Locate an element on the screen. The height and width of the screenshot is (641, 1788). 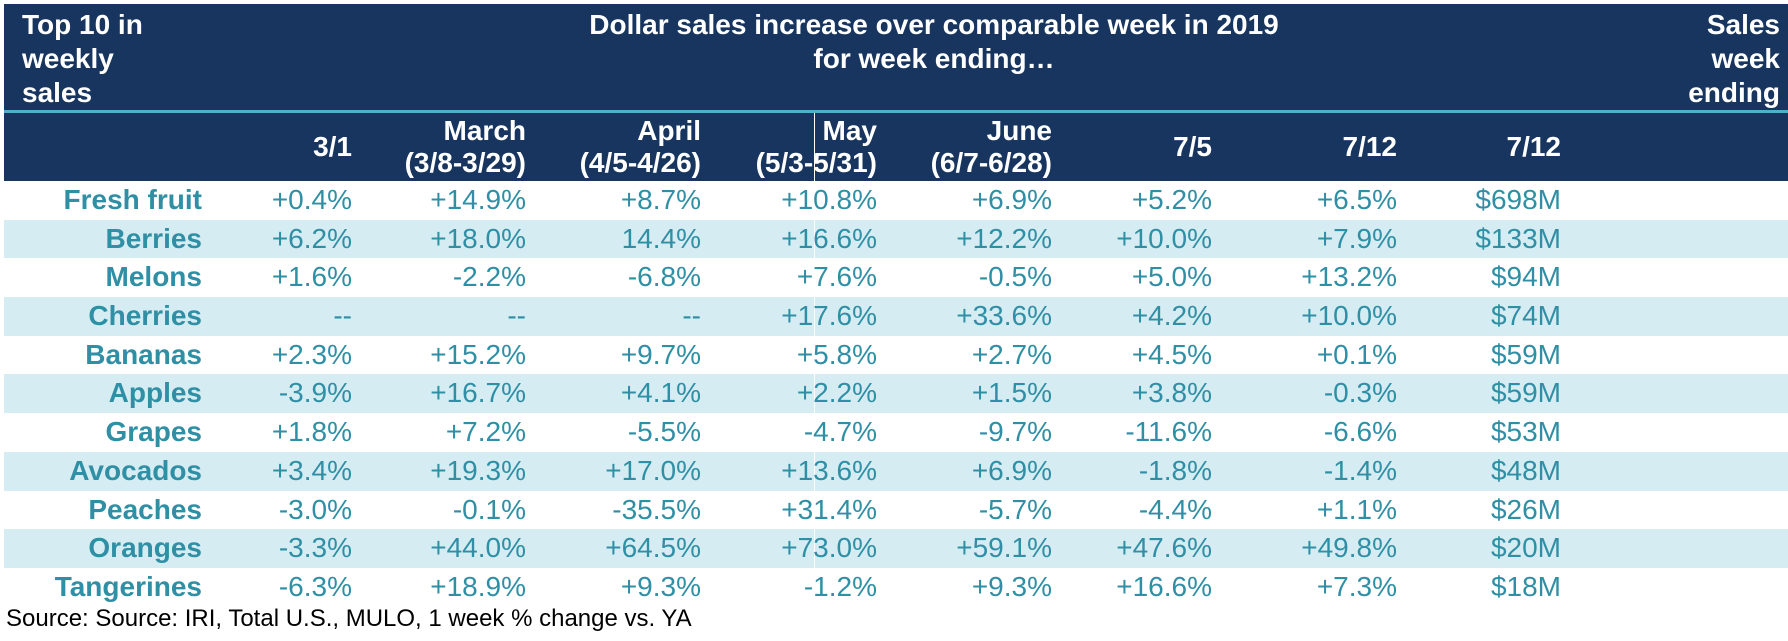
table-cell: $53M is located at coordinates (1525, 432).